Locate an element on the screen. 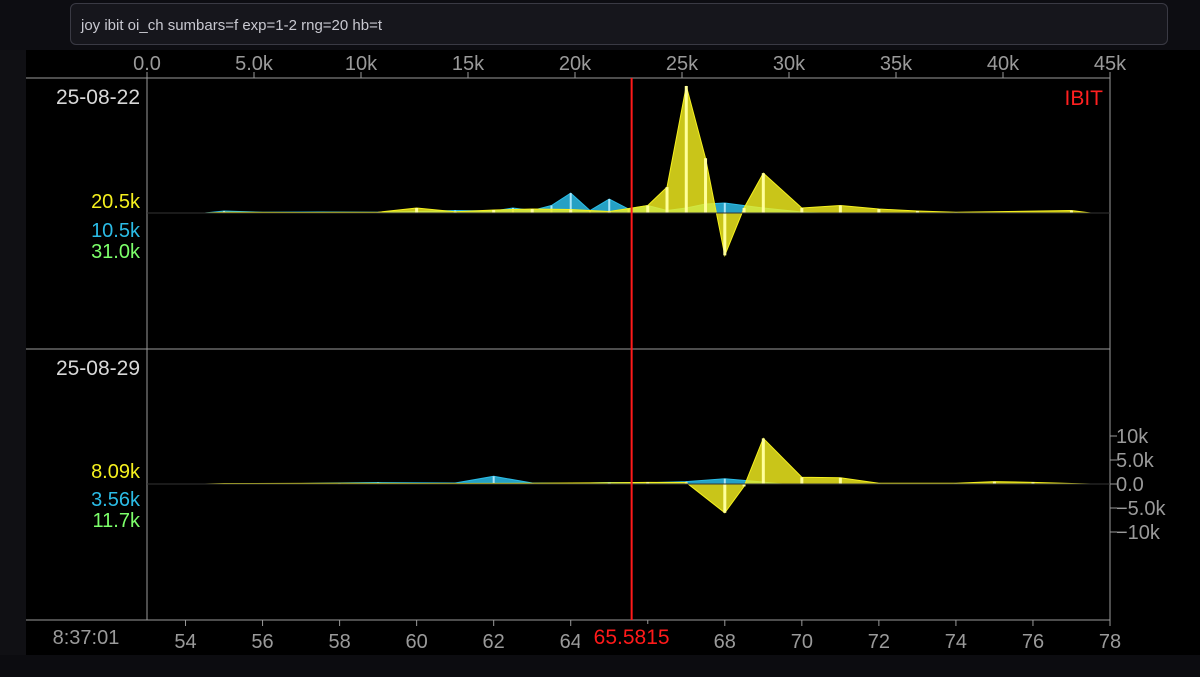  x-axis-tick-label: 76 is located at coordinates (1033, 642).